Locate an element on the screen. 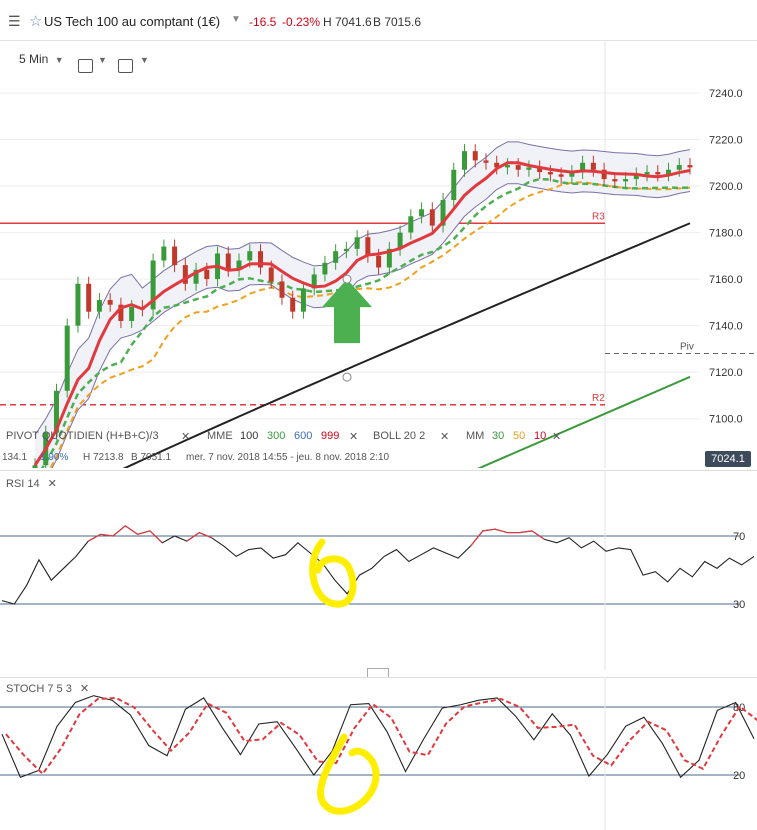 The width and height of the screenshot is (757, 830). last-price-tag: 7024.1 is located at coordinates (728, 459).